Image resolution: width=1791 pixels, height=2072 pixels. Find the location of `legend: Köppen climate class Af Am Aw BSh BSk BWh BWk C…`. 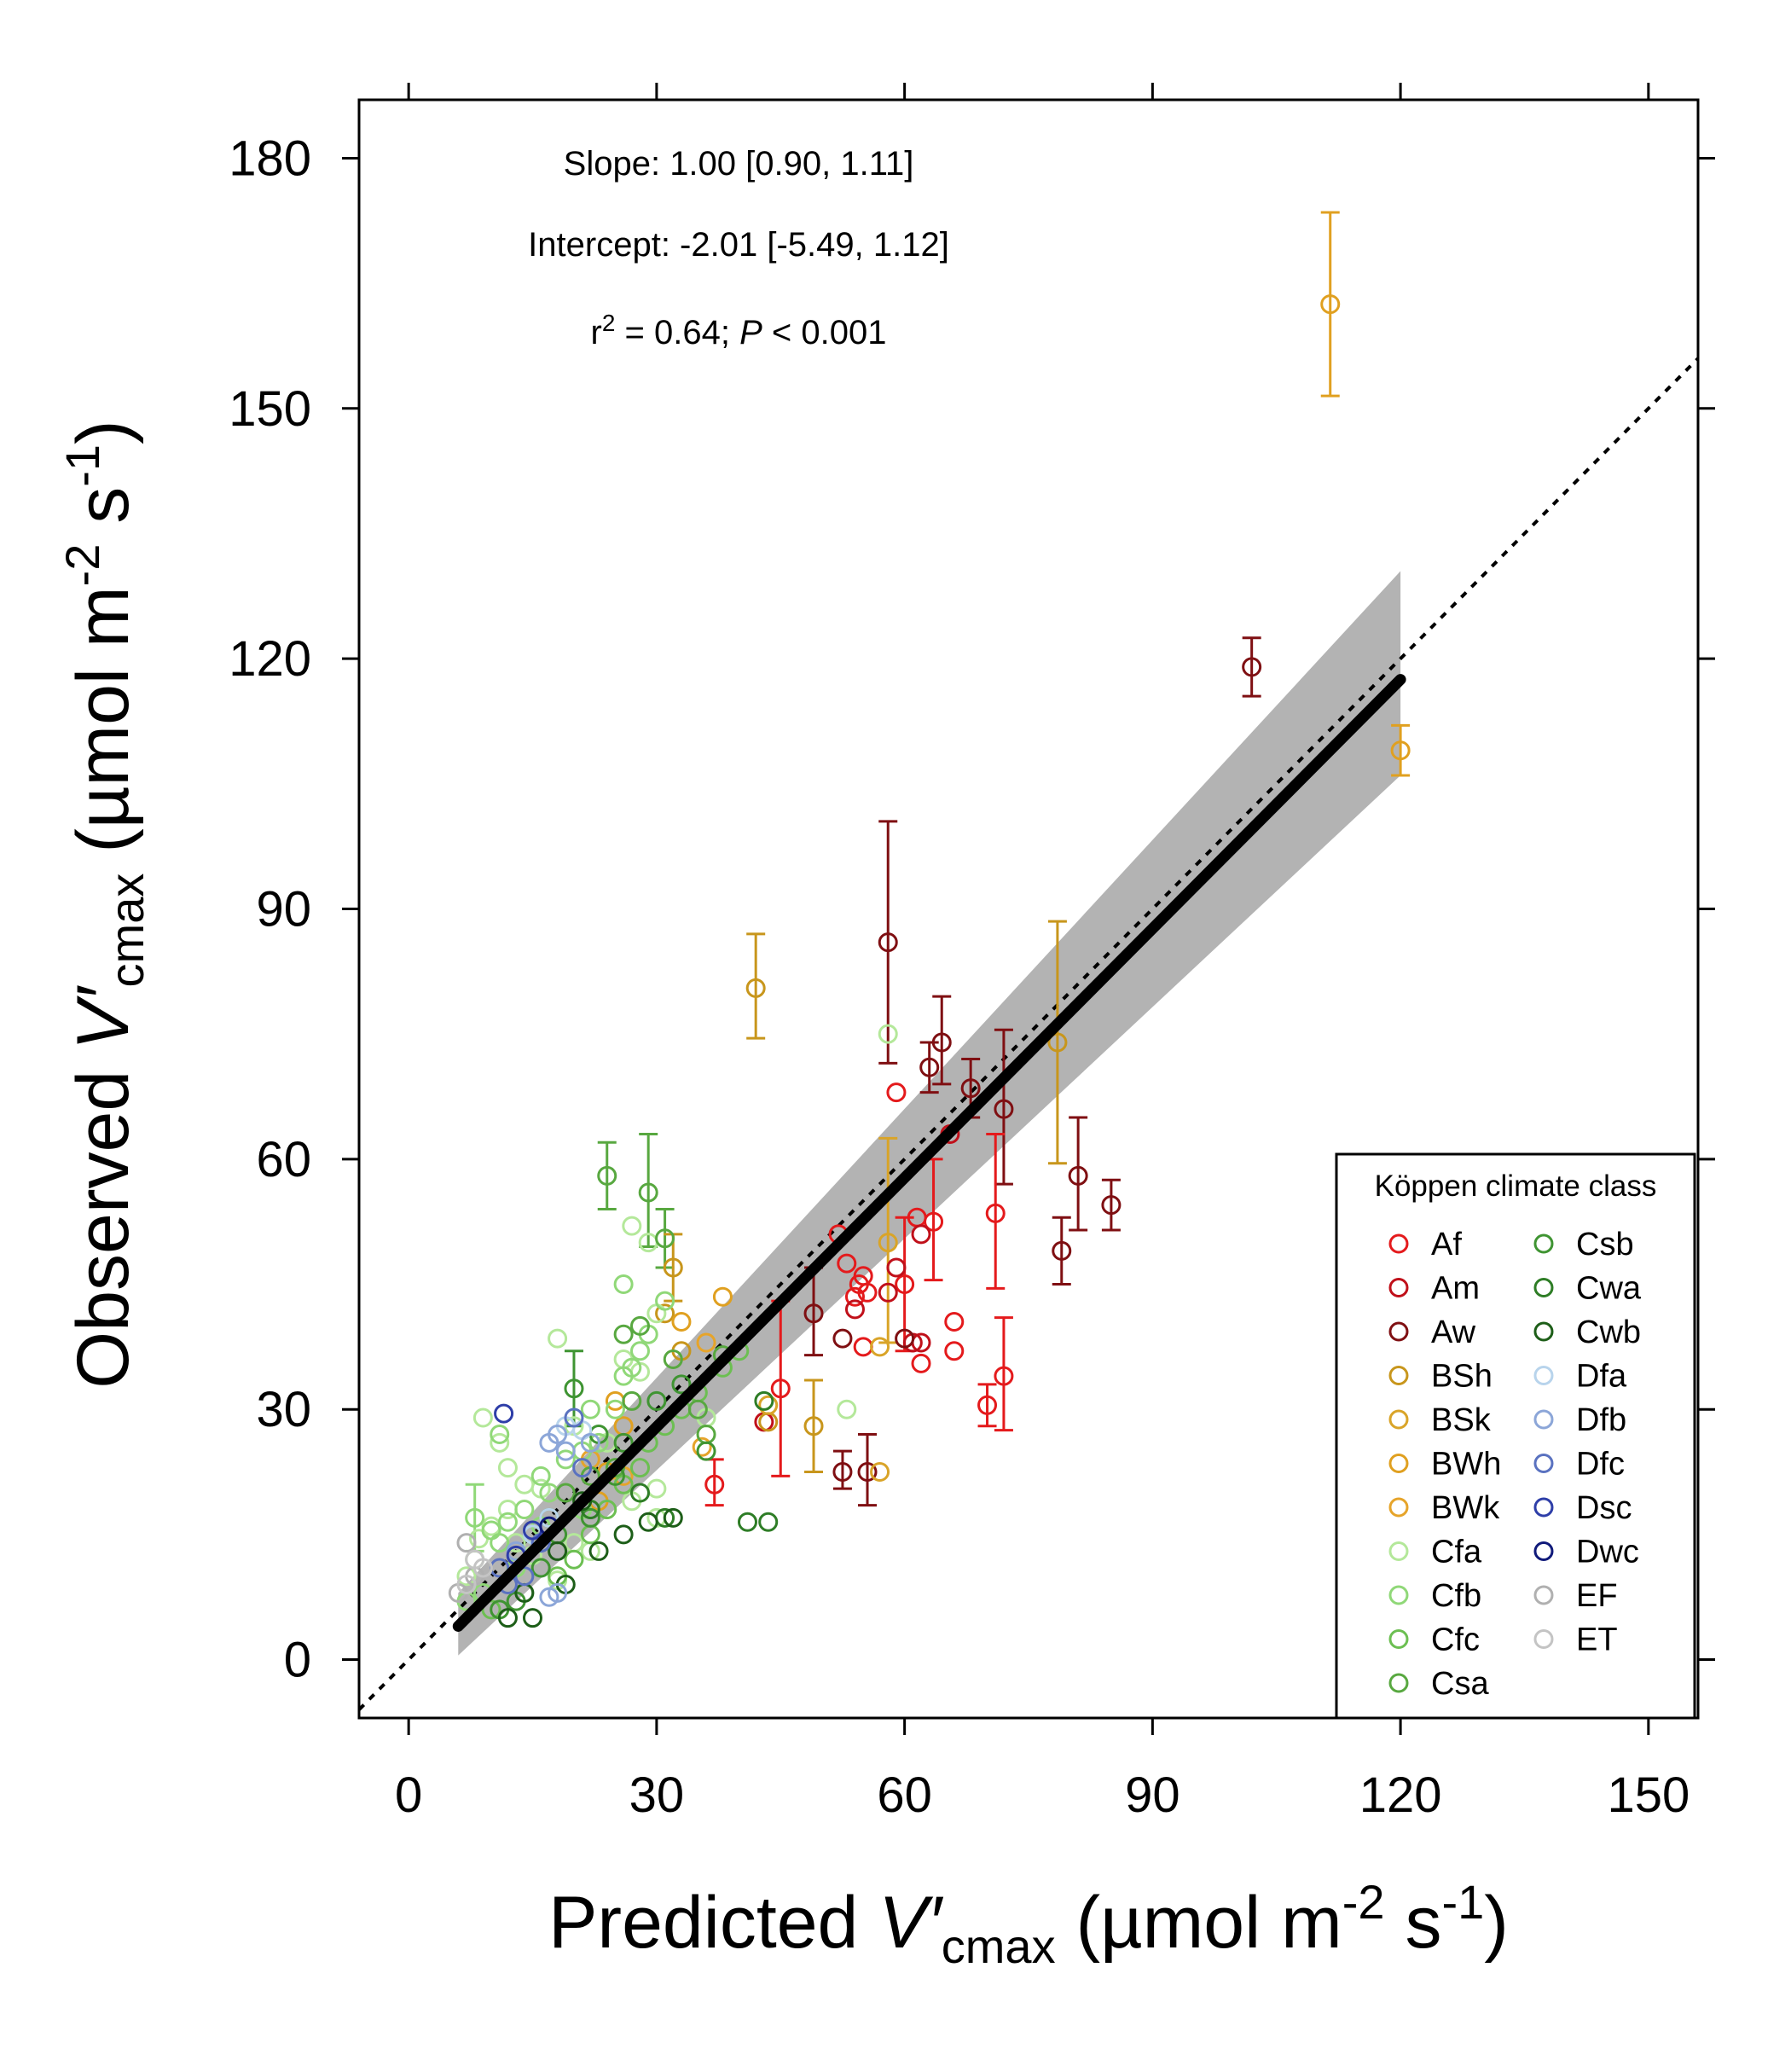

legend: Köppen climate class Af Am Aw BSh BSk BWh BWk C… is located at coordinates (1515, 1436).